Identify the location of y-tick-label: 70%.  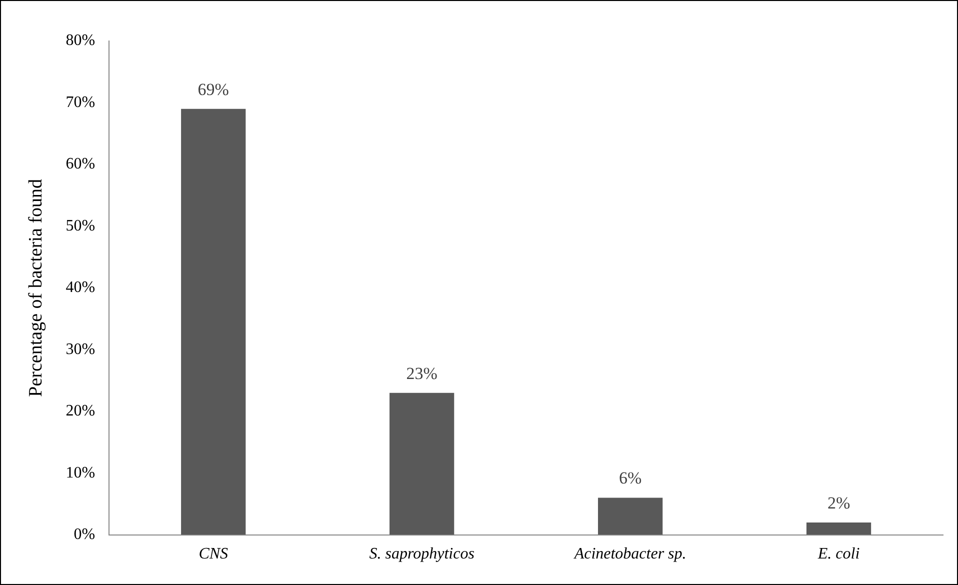
(81, 102).